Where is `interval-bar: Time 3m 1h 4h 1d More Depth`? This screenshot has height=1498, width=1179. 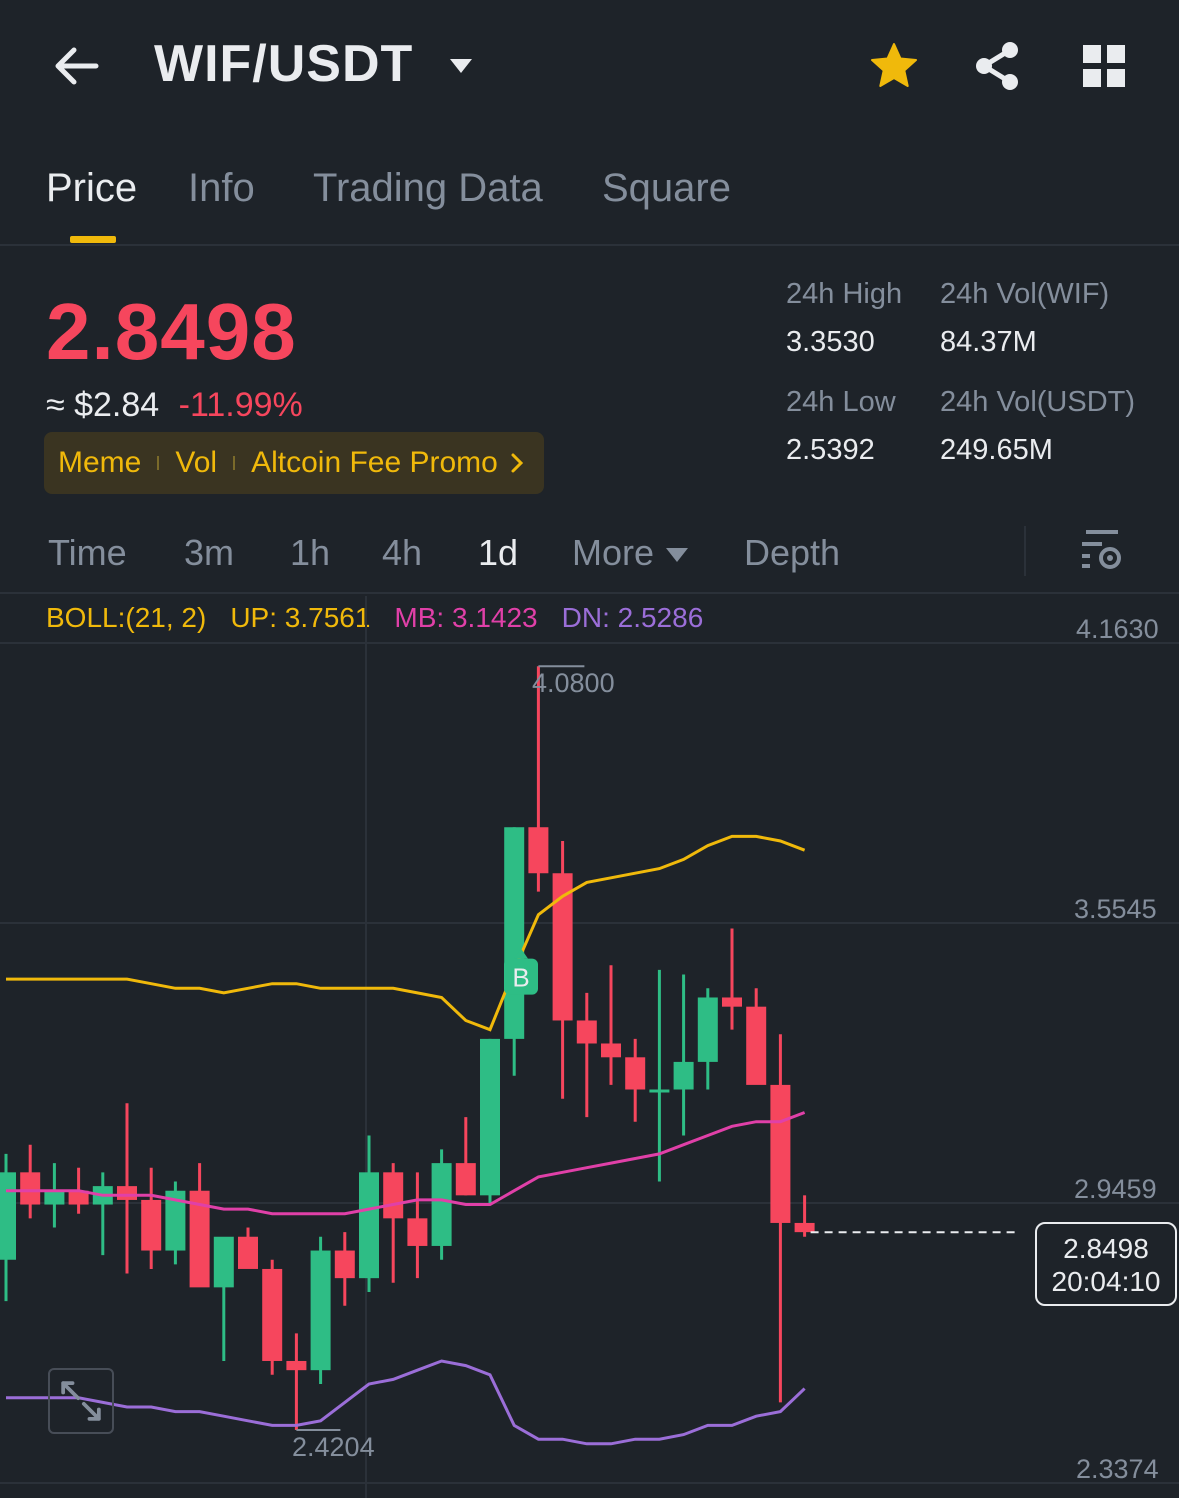 interval-bar: Time 3m 1h 4h 1d More Depth is located at coordinates (589, 555).